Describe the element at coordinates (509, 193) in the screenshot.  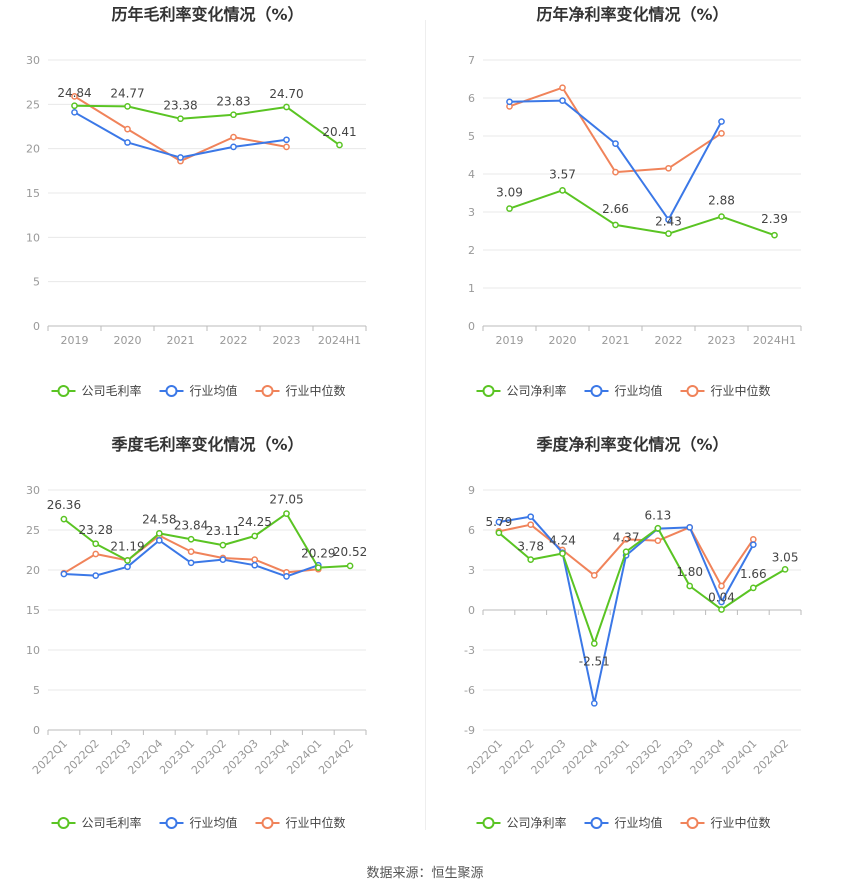
I see `data-label: 3.09` at that location.